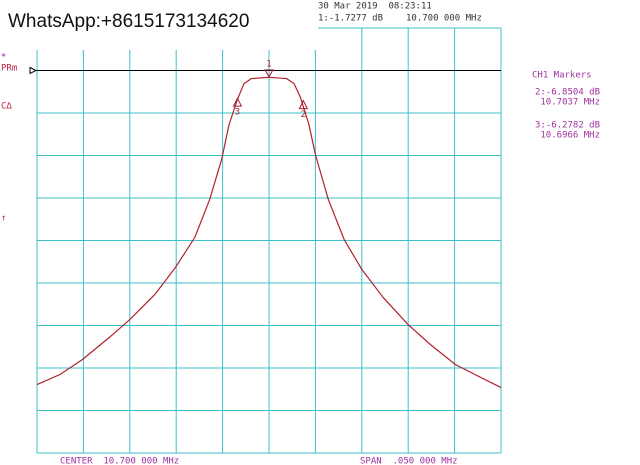  Describe the element at coordinates (6, 107) in the screenshot. I see `left-label: C∆` at that location.